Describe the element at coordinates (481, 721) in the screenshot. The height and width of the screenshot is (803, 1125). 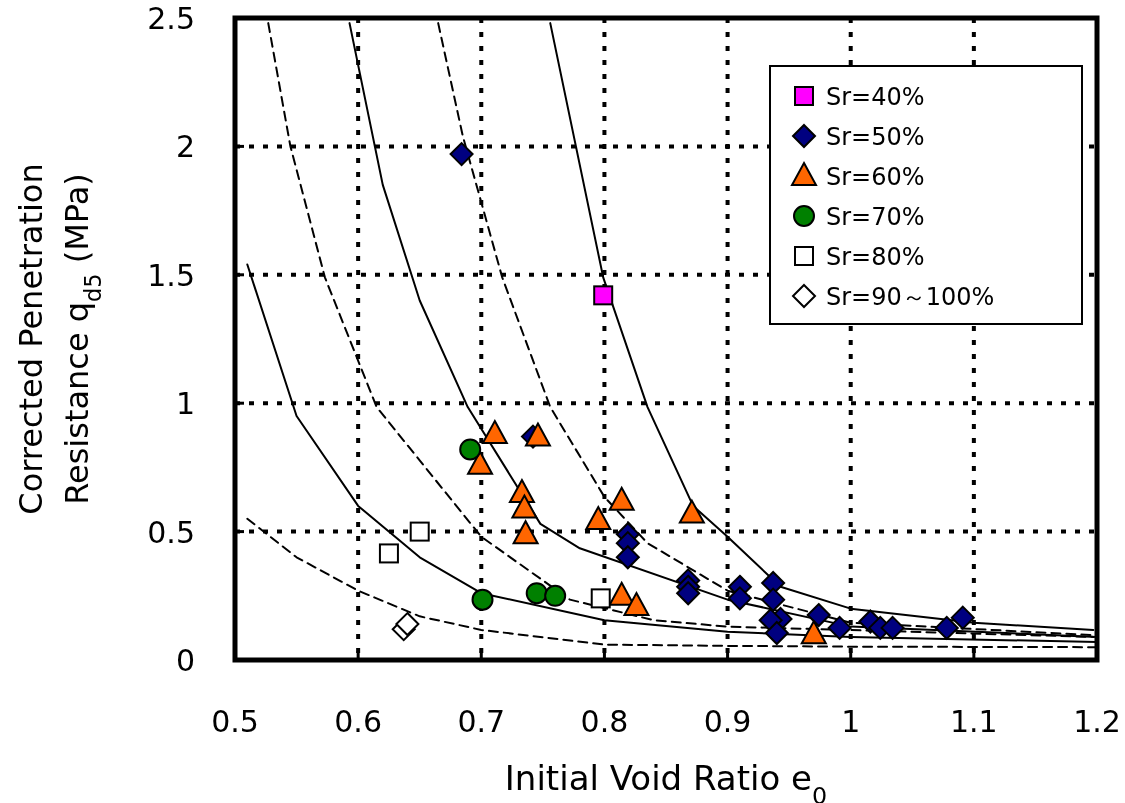
I see `x-tick-label: 0.7` at that location.